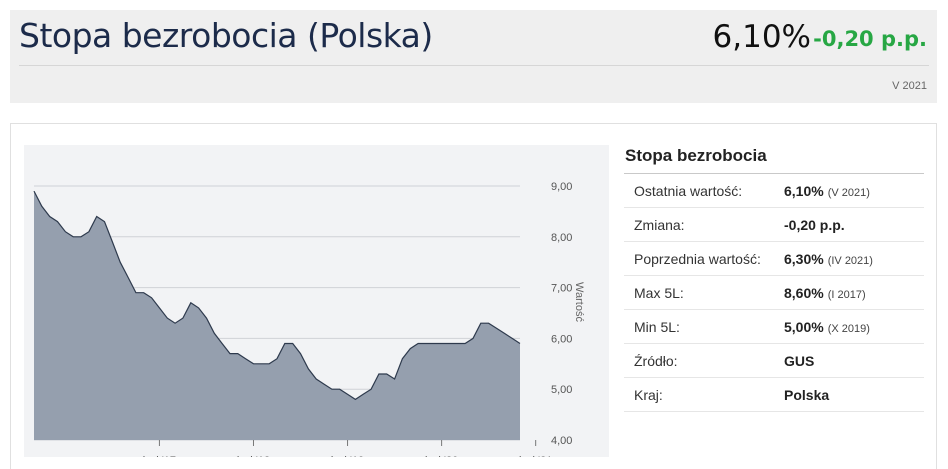  I want to click on info-row-label: Max 5L:, so click(659, 293).